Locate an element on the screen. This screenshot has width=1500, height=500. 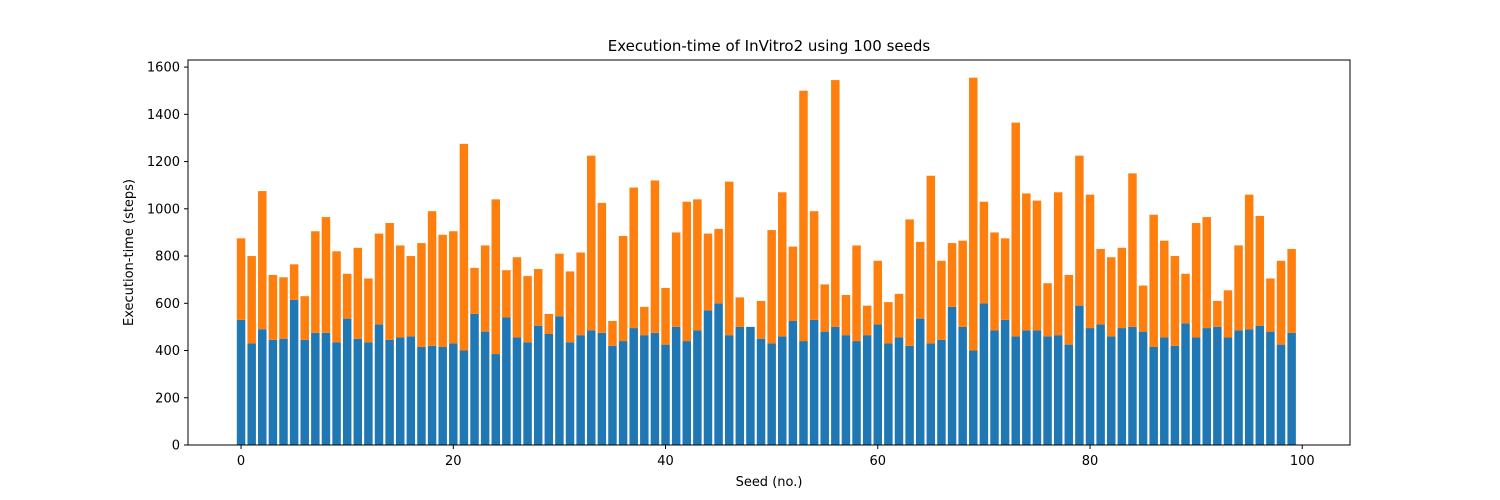
y-tick-label: 1000 is located at coordinates (163, 209).